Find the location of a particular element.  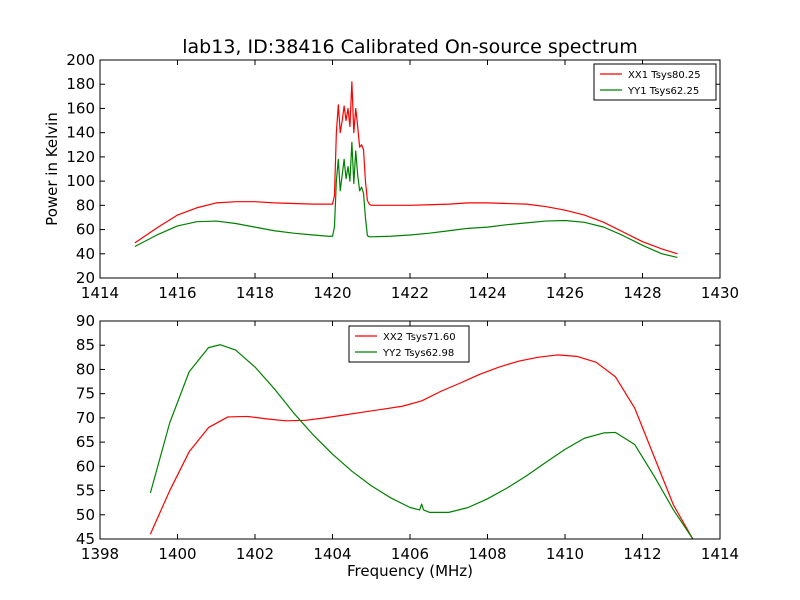

y-tick-label: 55 is located at coordinates (85, 491).